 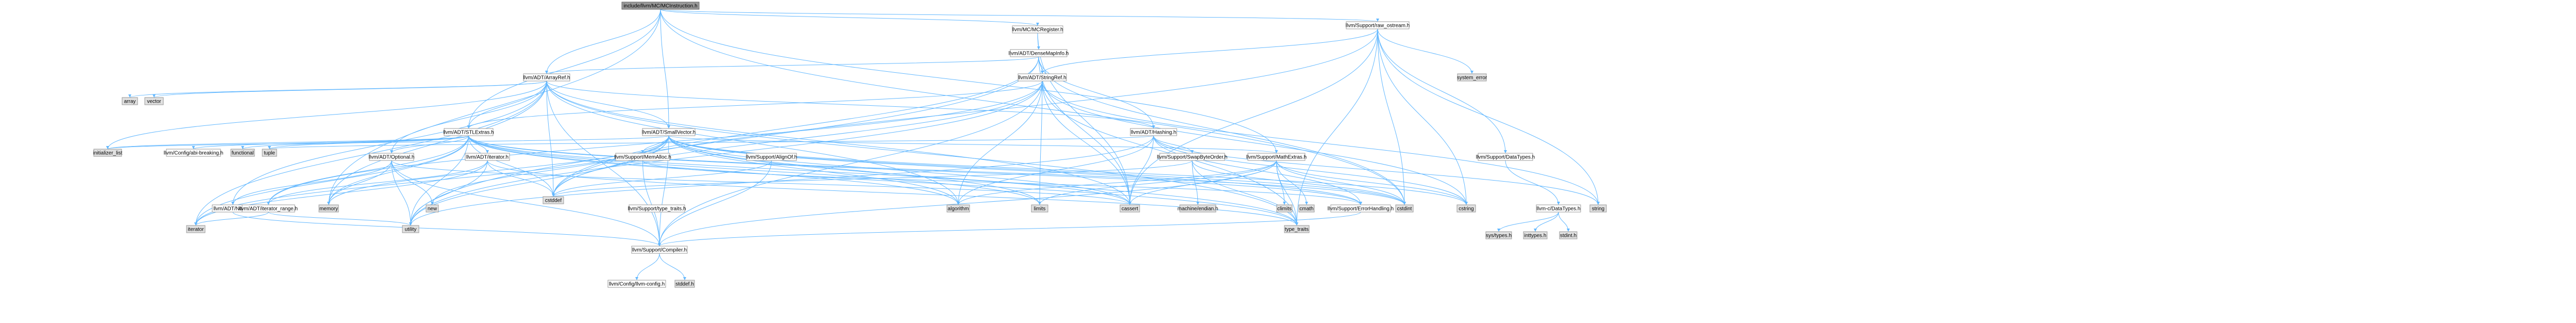 What do you see at coordinates (755, 104) in the screenshot?
I see `edge-n_stringref-to-n_stlextras` at bounding box center [755, 104].